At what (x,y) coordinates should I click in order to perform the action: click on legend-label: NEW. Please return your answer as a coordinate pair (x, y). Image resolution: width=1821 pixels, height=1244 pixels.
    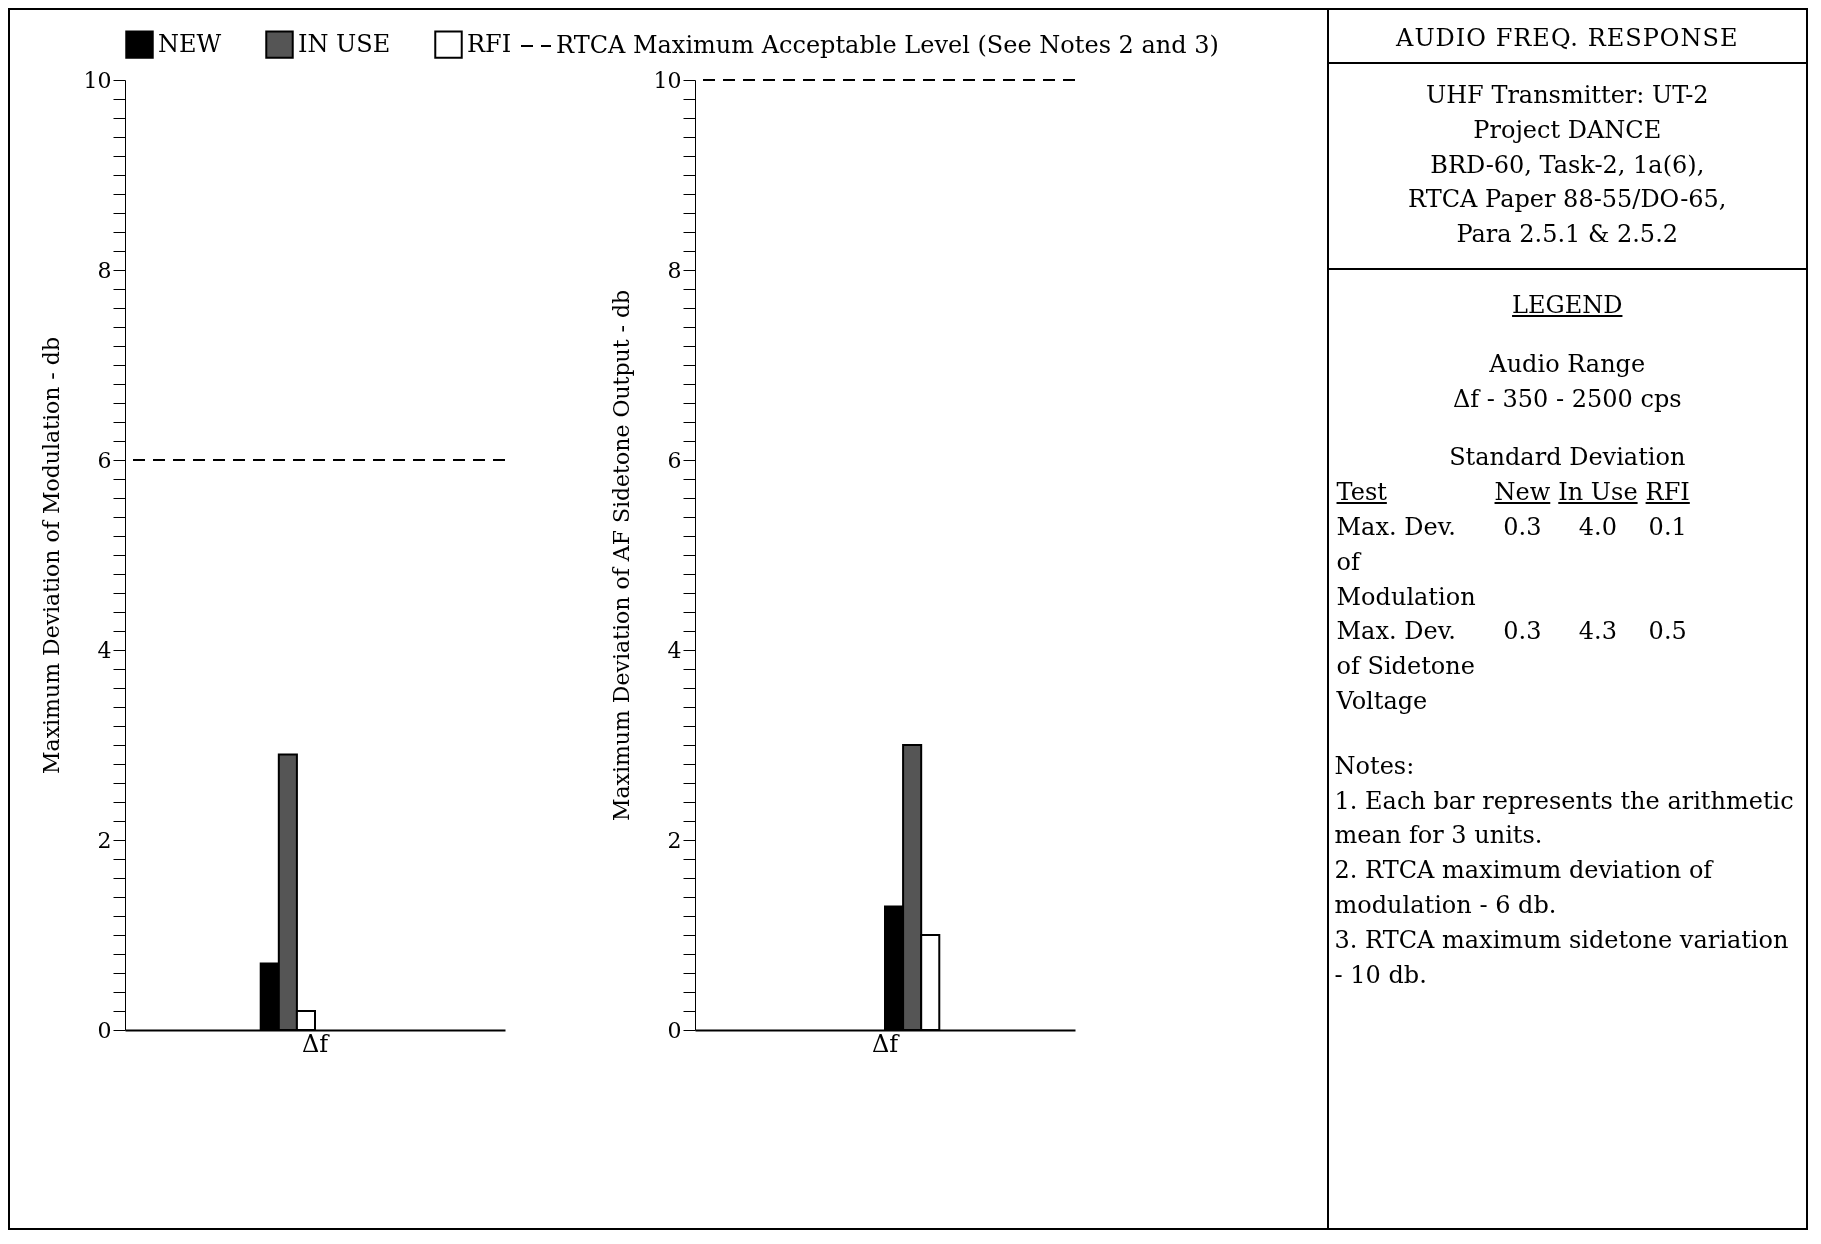
    Looking at the image, I should click on (190, 43).